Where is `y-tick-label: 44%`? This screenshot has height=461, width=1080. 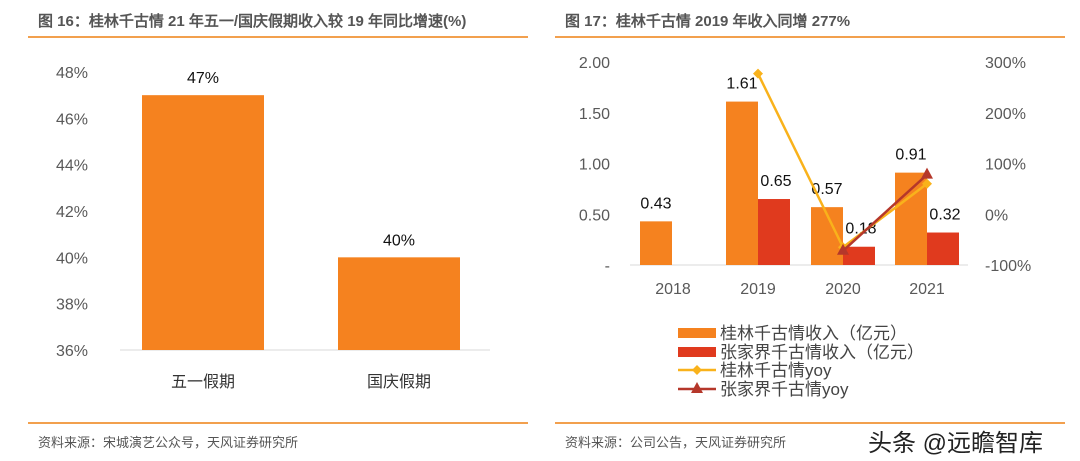 y-tick-label: 44% is located at coordinates (72, 166).